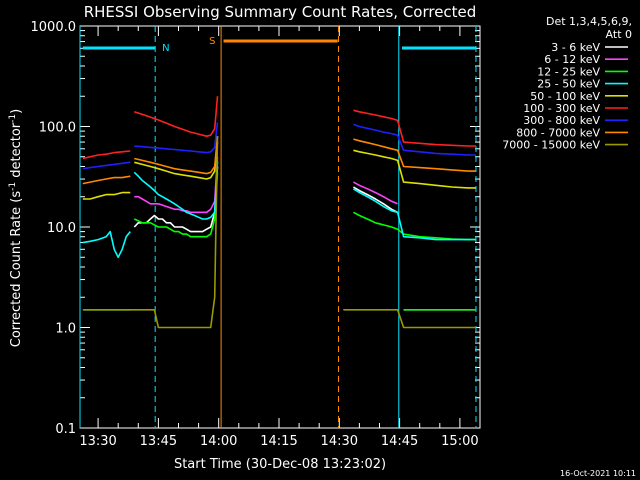 The height and width of the screenshot is (480, 640). What do you see at coordinates (54, 27) in the screenshot?
I see `y-tick-label: 1000.0` at bounding box center [54, 27].